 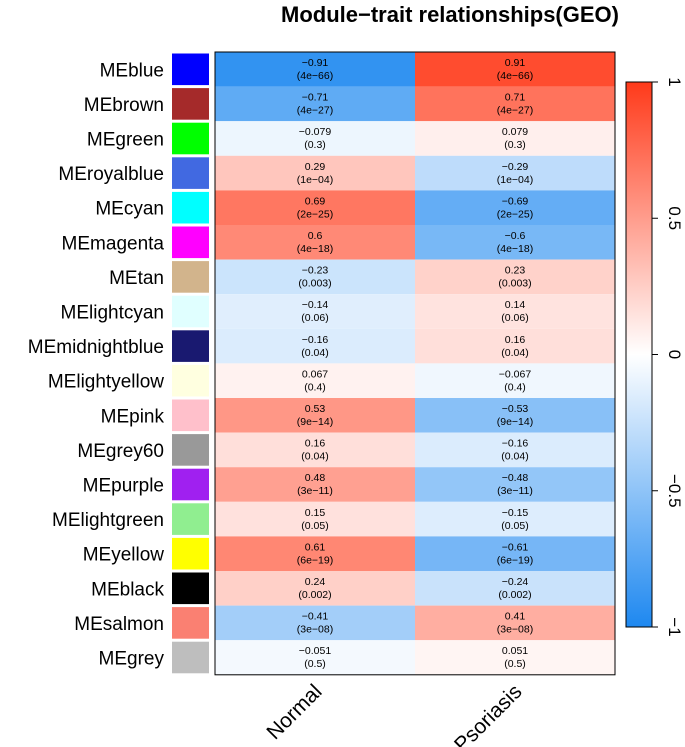 What do you see at coordinates (515, 236) in the screenshot?
I see `cell-correlation: −0.6` at bounding box center [515, 236].